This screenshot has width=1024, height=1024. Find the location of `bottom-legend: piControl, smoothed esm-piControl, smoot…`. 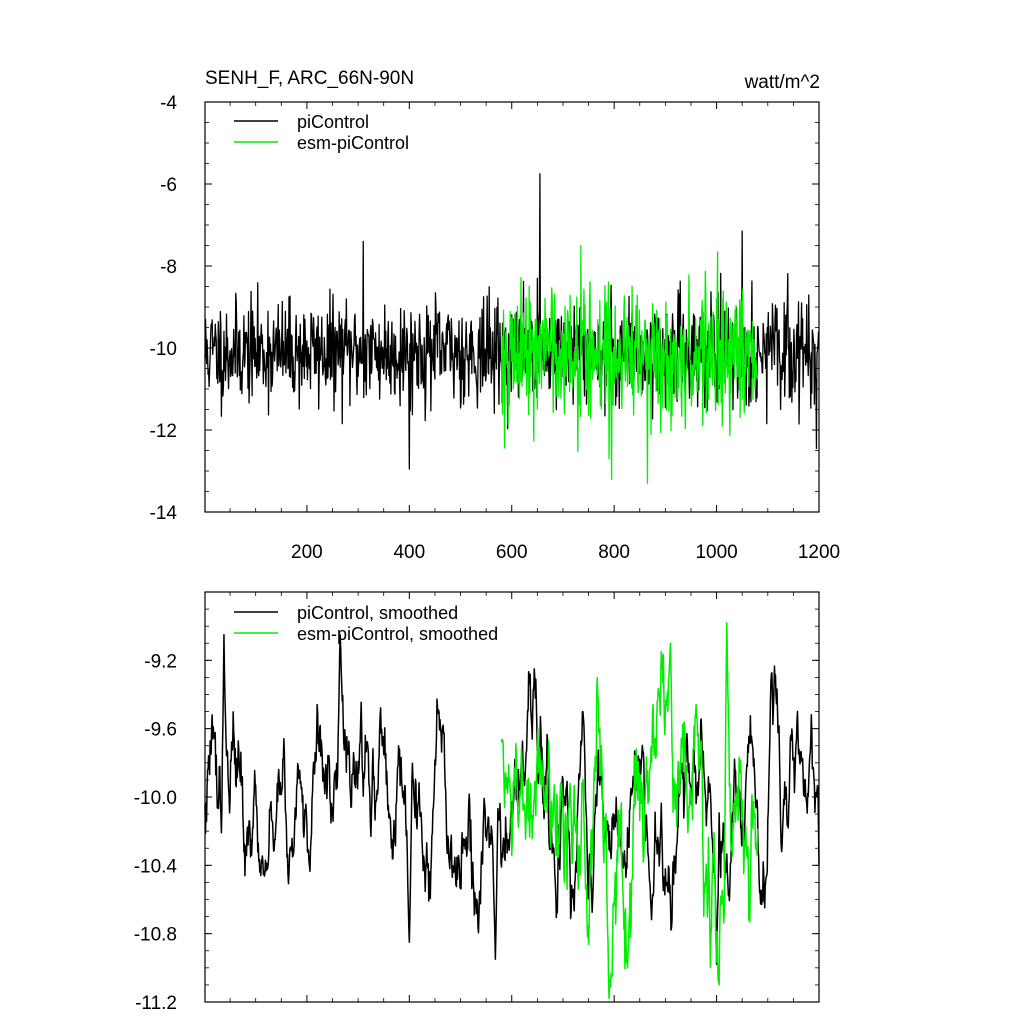

bottom-legend: piControl, smoothed esm-piControl, smoot… is located at coordinates (366, 623).